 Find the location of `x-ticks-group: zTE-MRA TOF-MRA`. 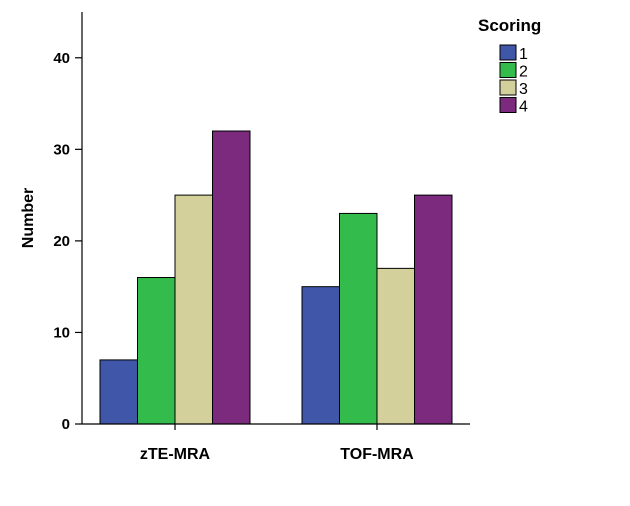

x-ticks-group: zTE-MRA TOF-MRA is located at coordinates (277, 443).